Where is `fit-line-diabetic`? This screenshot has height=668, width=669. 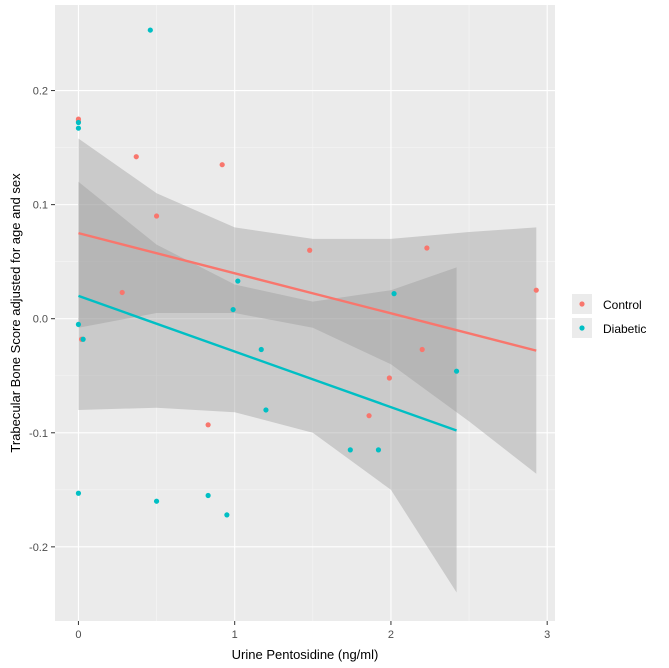
fit-line-diabetic is located at coordinates (267, 363).